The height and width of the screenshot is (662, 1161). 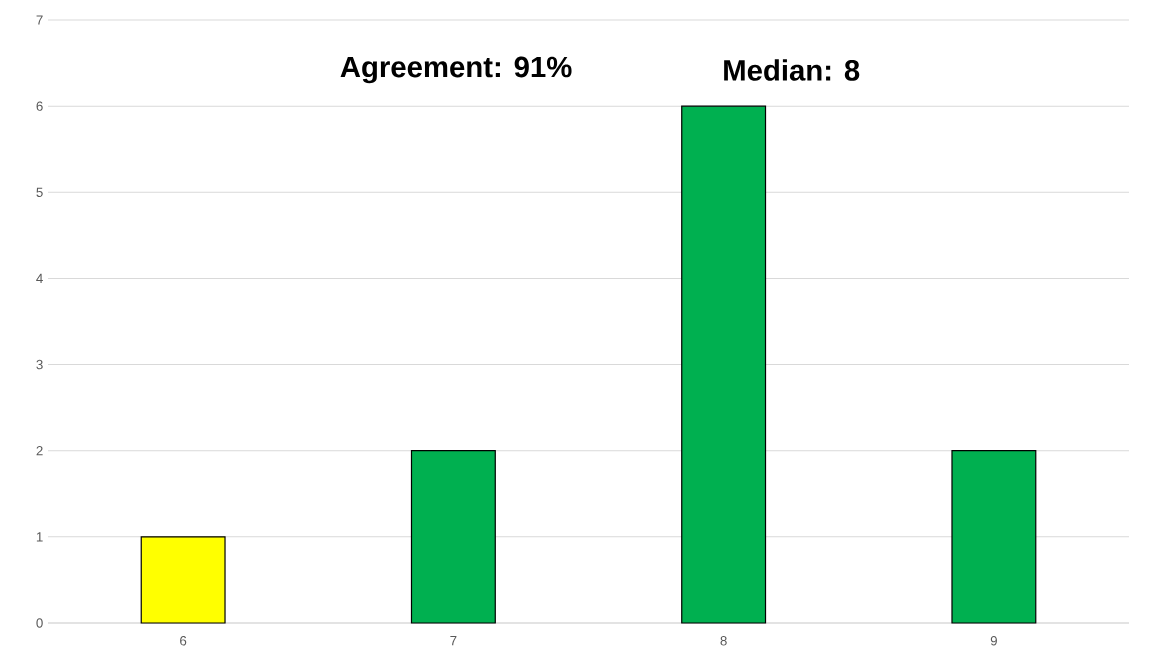 What do you see at coordinates (39, 192) in the screenshot?
I see `y-tick-label: 5` at bounding box center [39, 192].